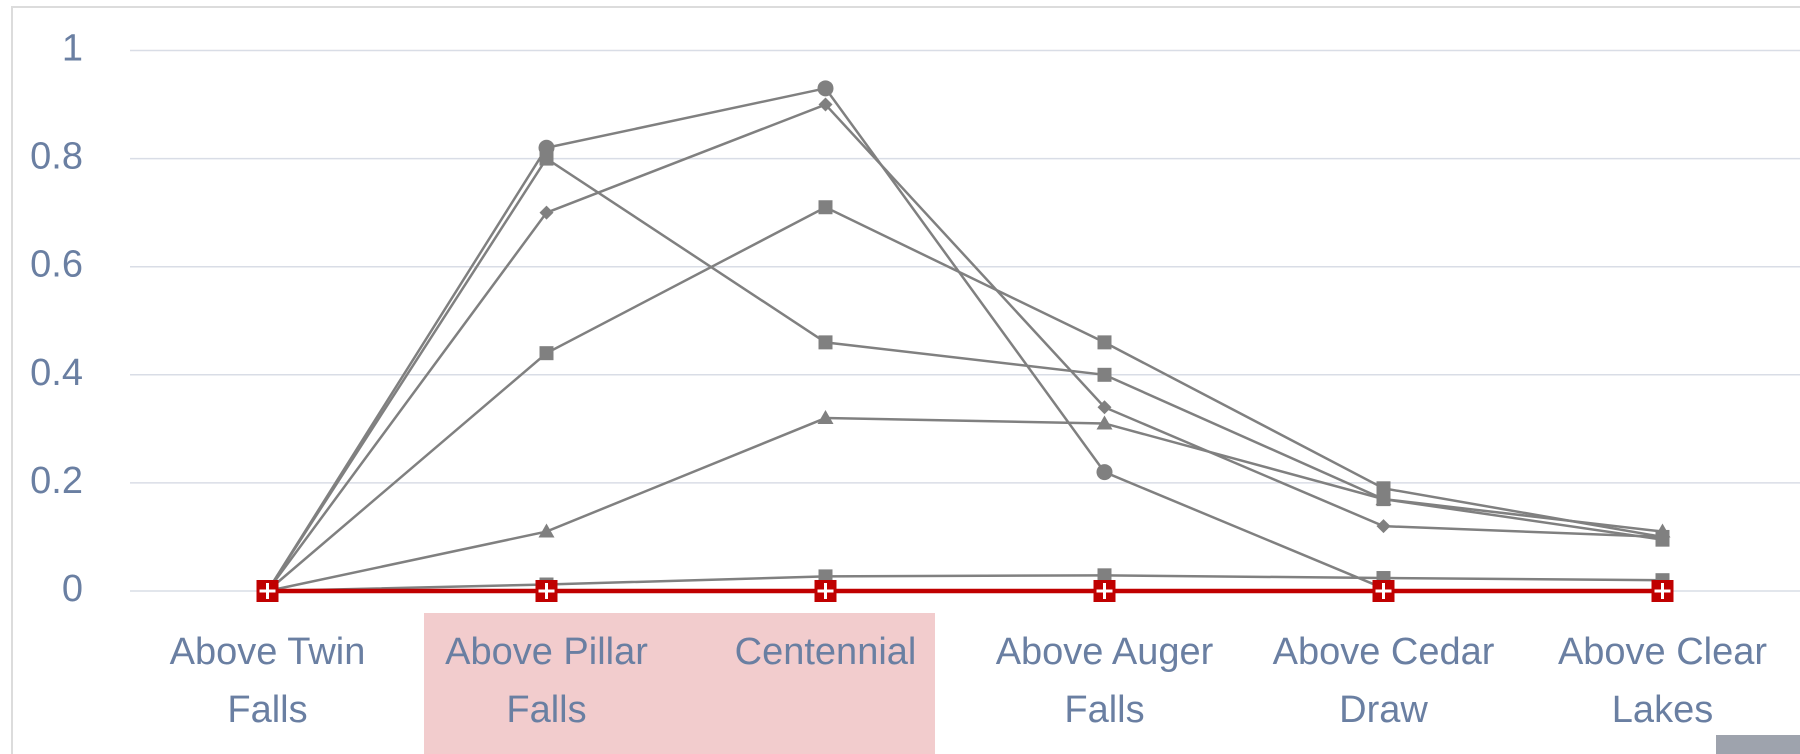 The width and height of the screenshot is (1800, 754). Describe the element at coordinates (56, 481) in the screenshot. I see `y-tick-label: 0.2` at that location.